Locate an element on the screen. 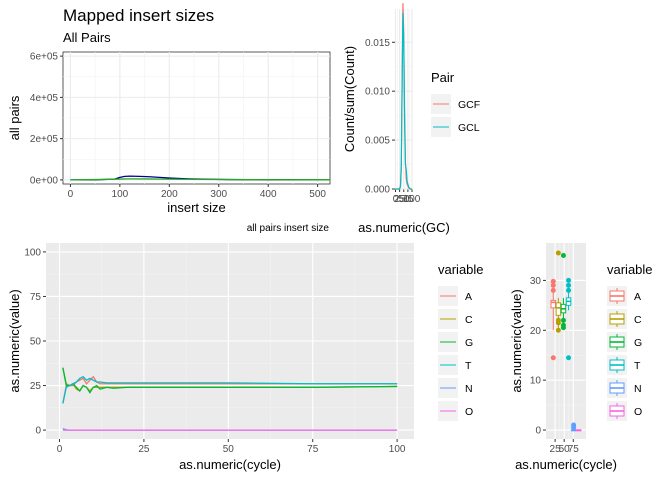  cycle-legend-label-c: C is located at coordinates (469, 320).